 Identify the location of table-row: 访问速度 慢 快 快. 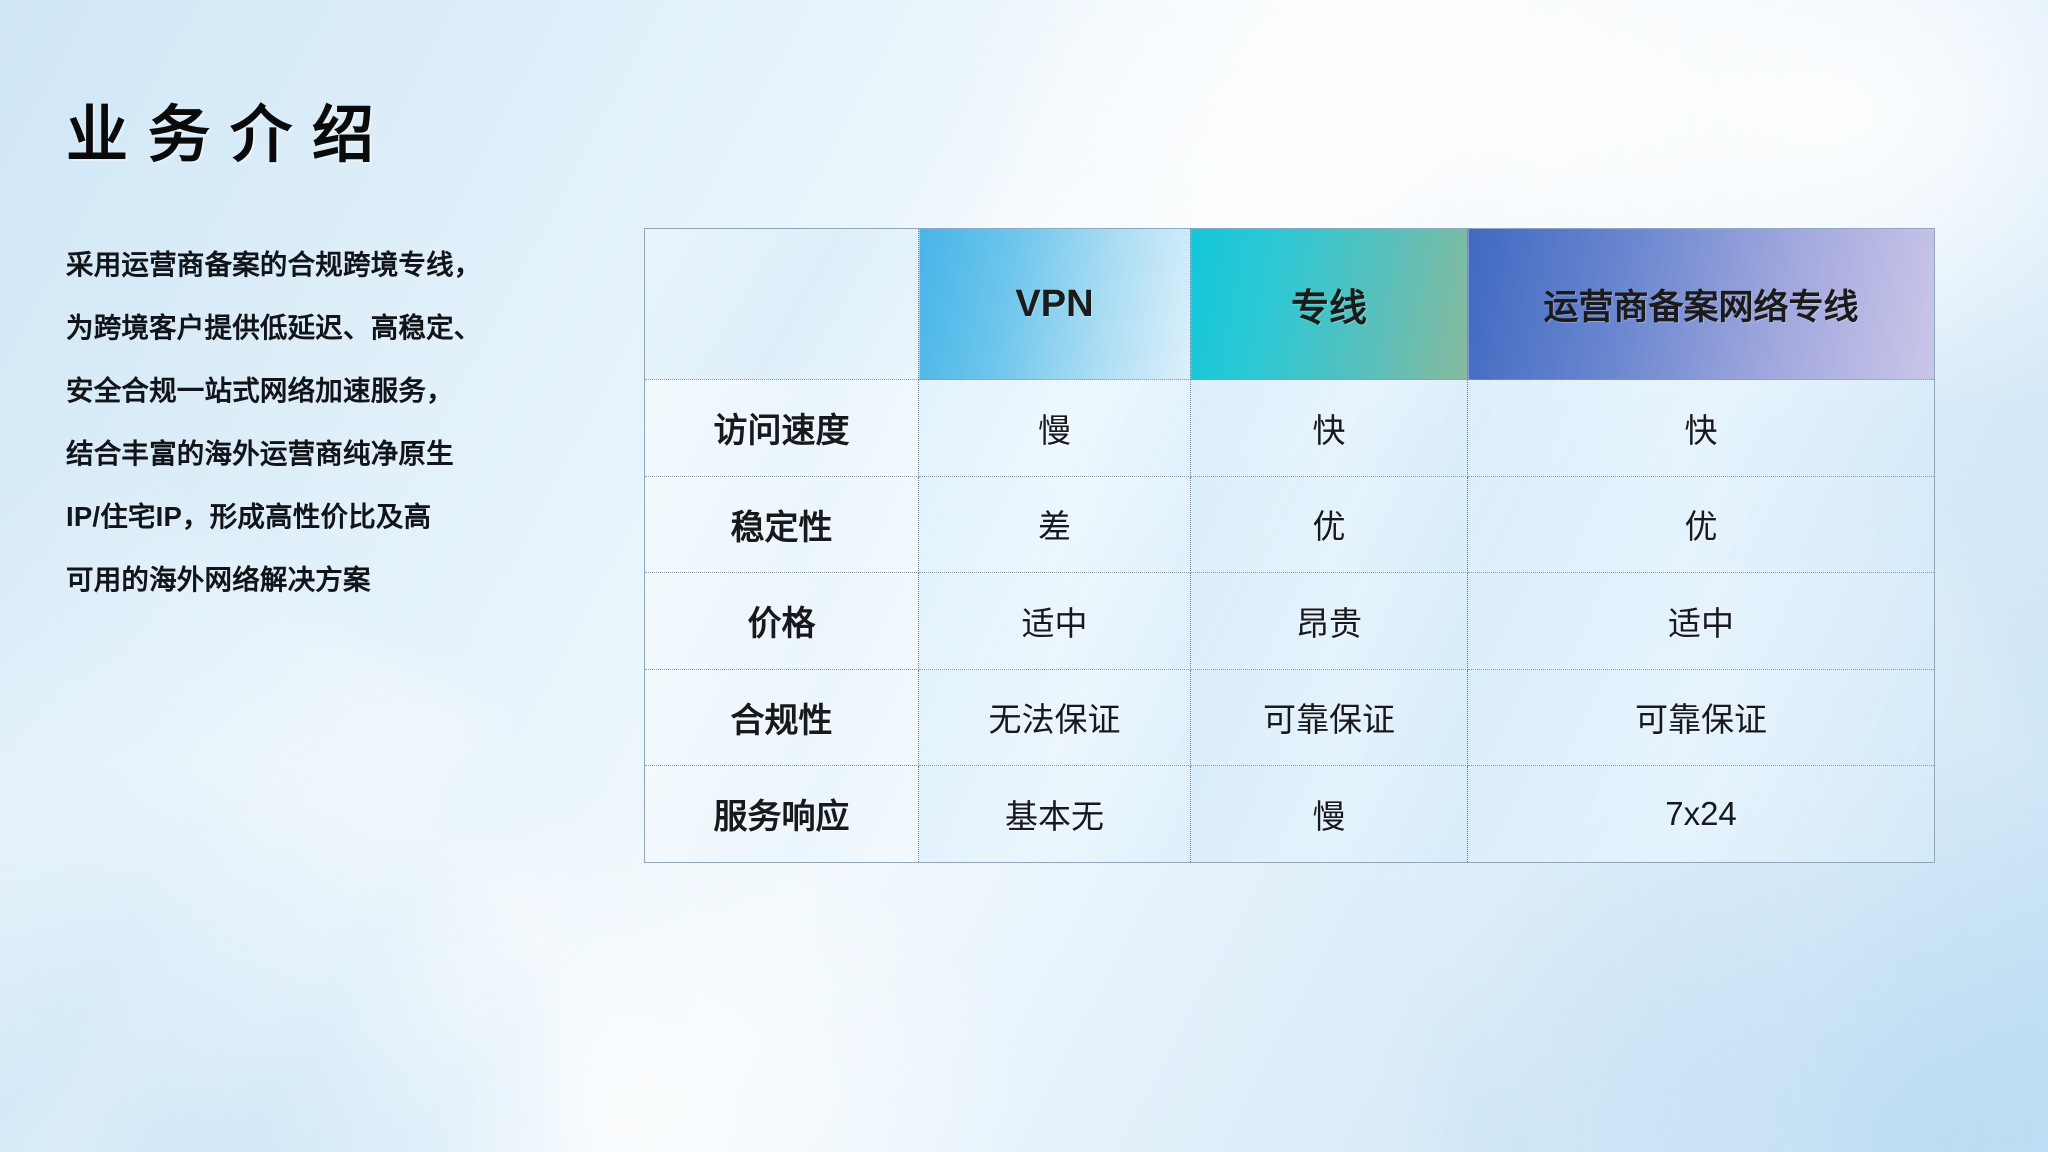
(1289, 428).